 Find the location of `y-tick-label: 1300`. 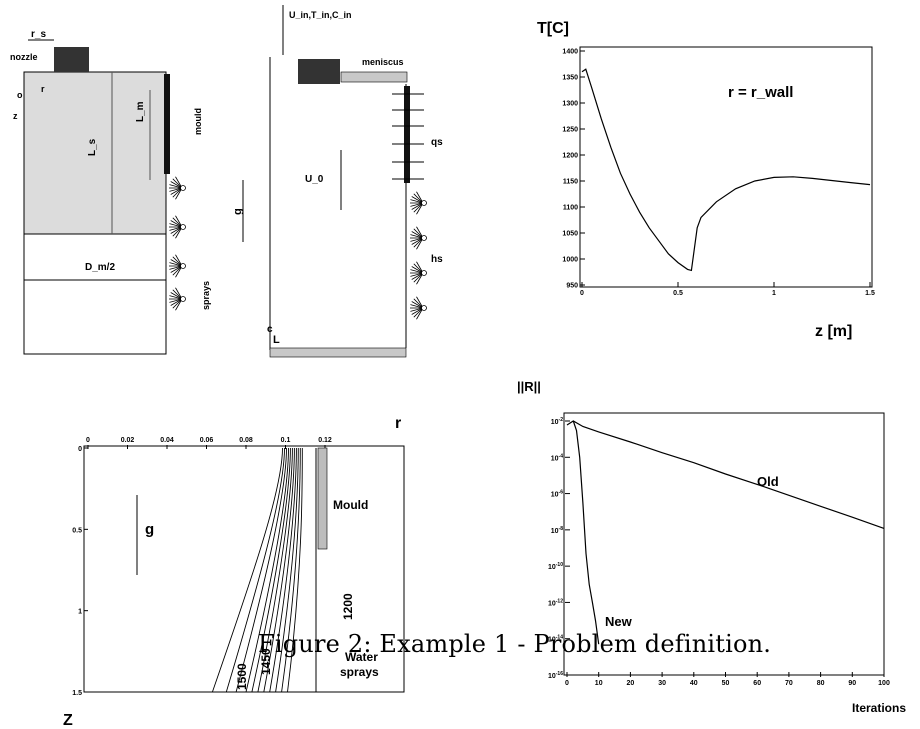

y-tick-label: 1300 is located at coordinates (570, 104).